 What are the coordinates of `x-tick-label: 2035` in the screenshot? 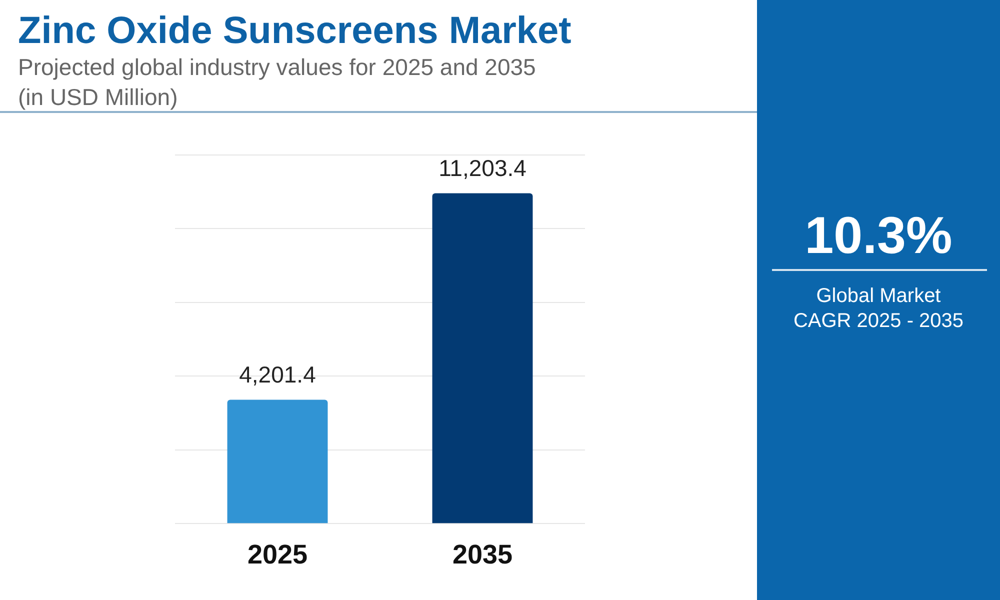 It's located at (482, 554).